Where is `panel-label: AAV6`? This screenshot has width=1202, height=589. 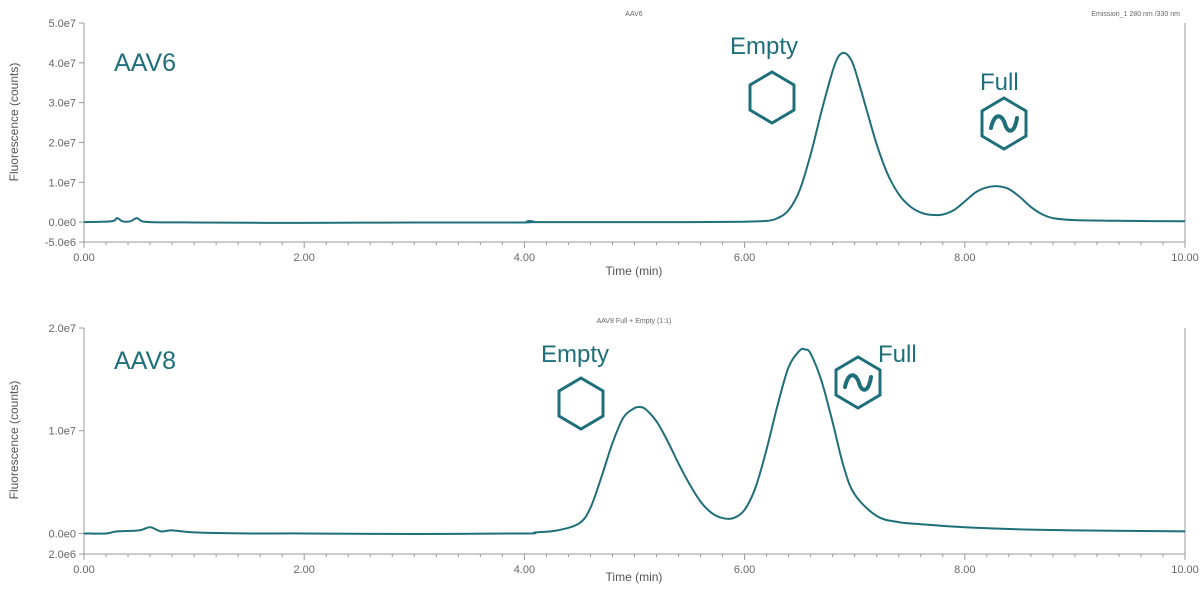
panel-label: AAV6 is located at coordinates (145, 63).